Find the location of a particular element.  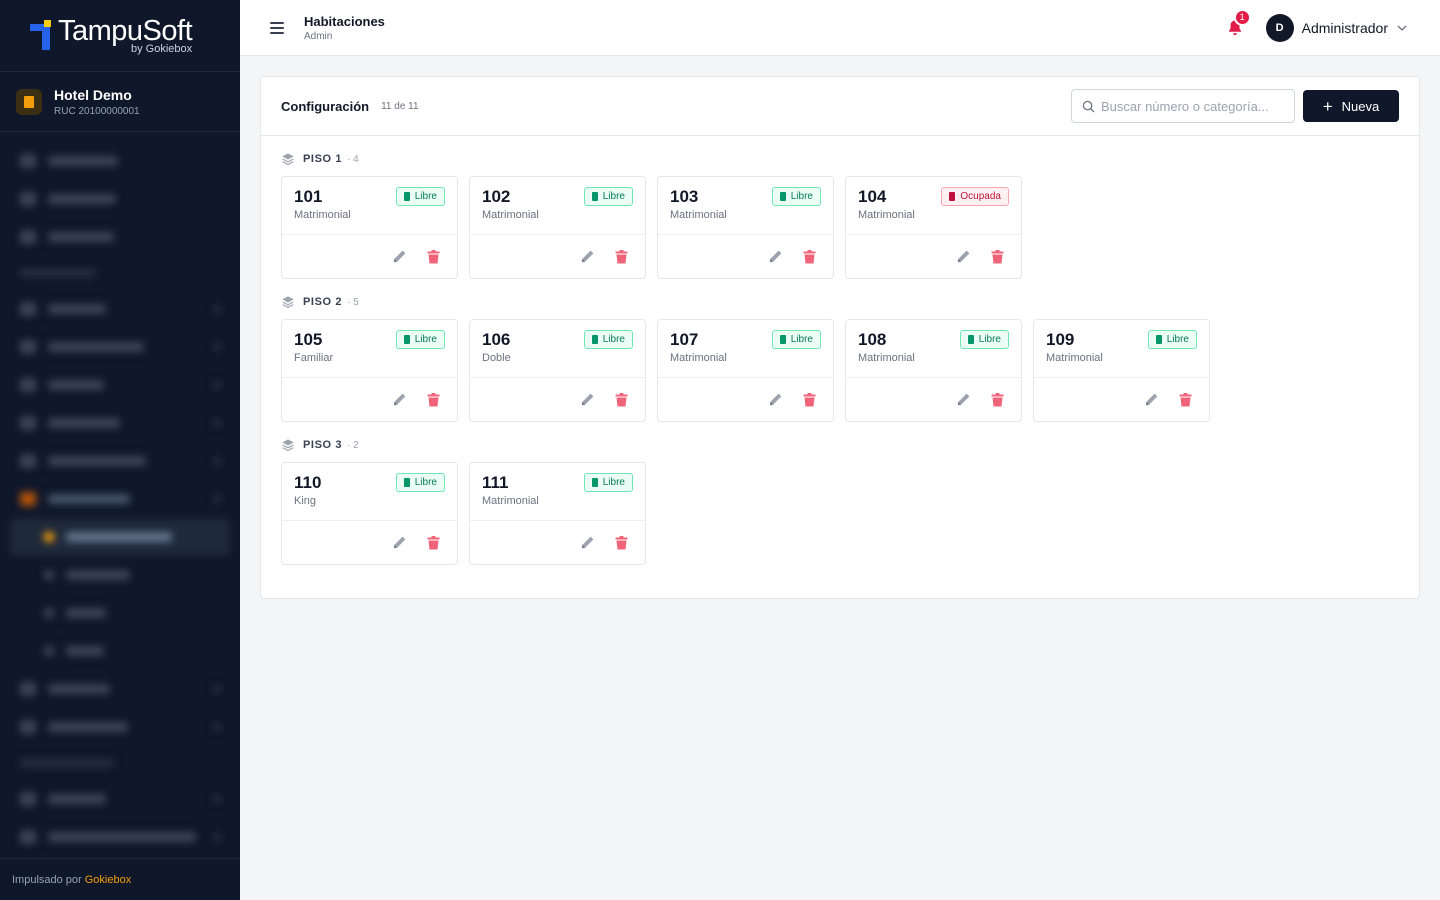

hotel-selector: Hotel Demo RUC 20100000001 is located at coordinates (120, 102).